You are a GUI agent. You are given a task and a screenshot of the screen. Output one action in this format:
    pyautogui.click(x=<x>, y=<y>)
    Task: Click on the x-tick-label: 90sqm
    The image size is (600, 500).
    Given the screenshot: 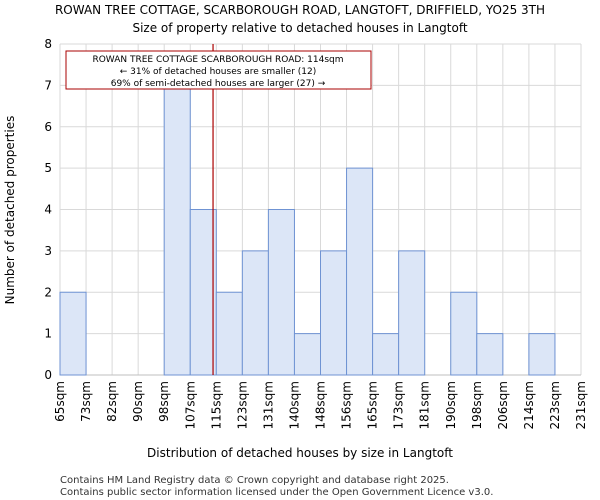 What is the action you would take?
    pyautogui.click(x=138, y=401)
    